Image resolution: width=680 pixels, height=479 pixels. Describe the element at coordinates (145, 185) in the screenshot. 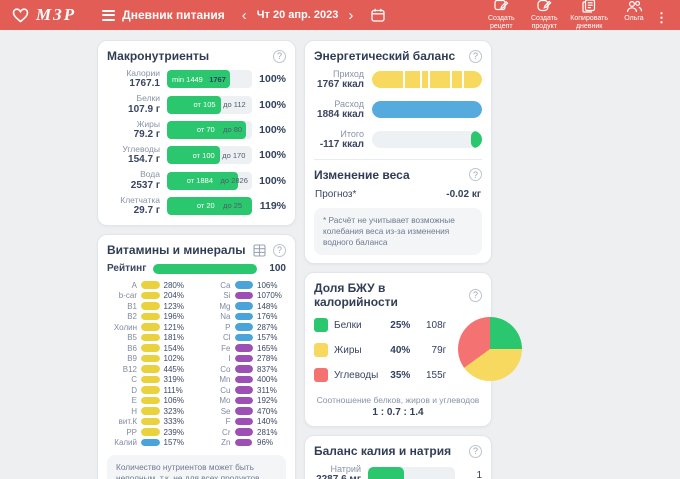

I see `macro-value: 2537 г` at that location.